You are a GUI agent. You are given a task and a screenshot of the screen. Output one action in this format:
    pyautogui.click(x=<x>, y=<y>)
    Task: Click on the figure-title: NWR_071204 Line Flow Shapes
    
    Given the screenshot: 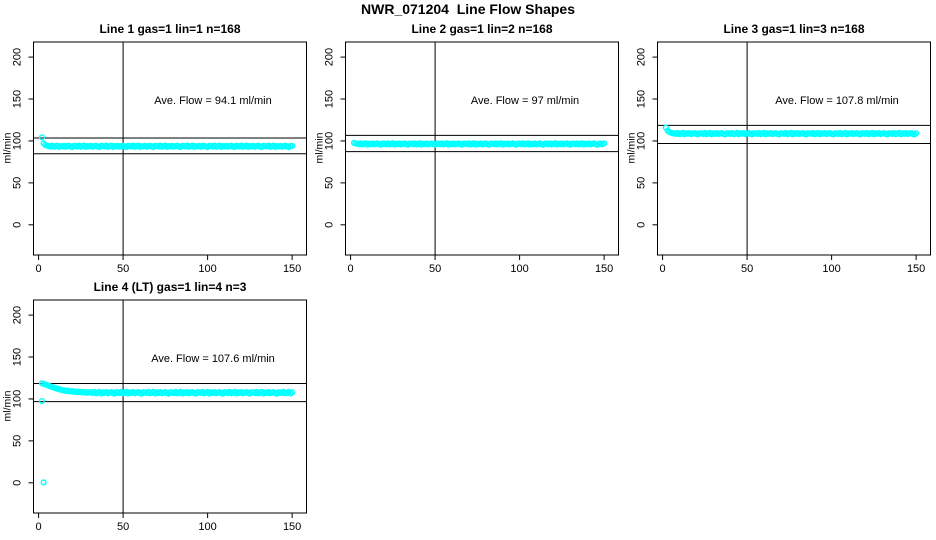 What is the action you would take?
    pyautogui.click(x=468, y=9)
    